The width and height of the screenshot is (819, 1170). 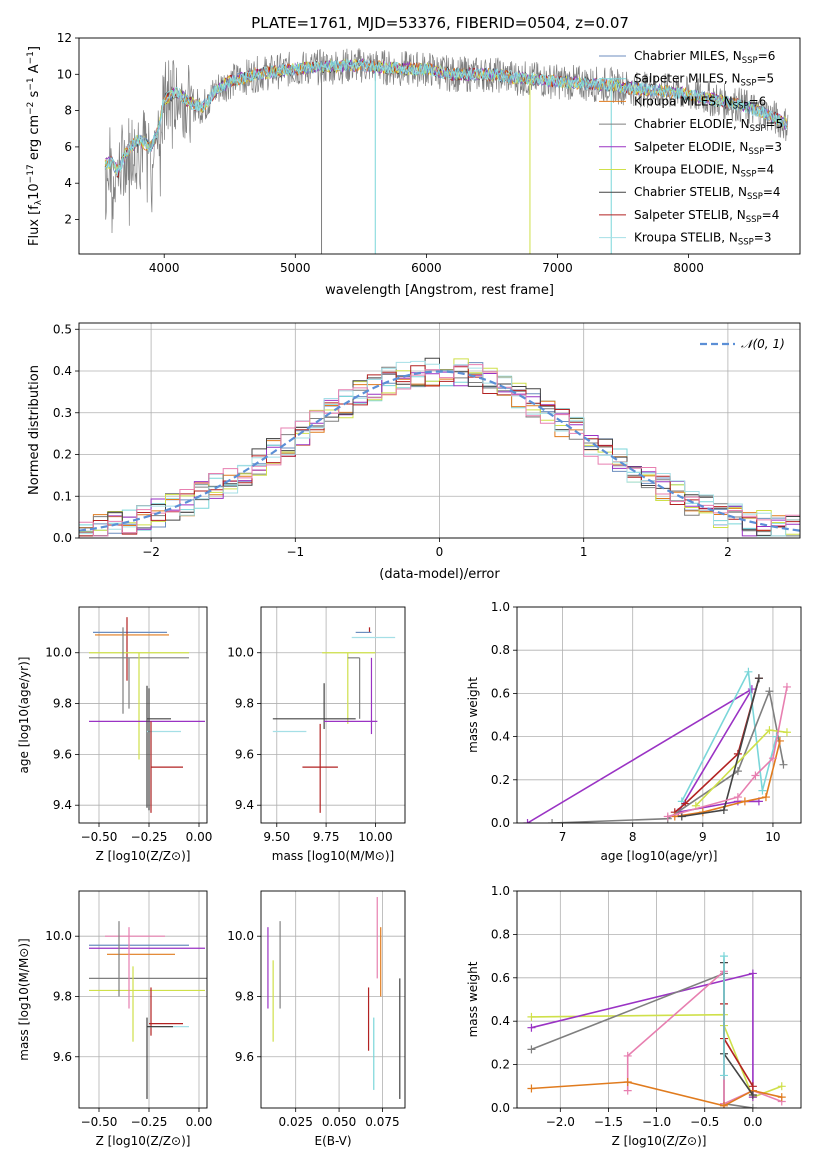 What do you see at coordinates (39, 202) in the screenshot?
I see `y-axis-label-part: λ` at bounding box center [39, 202].